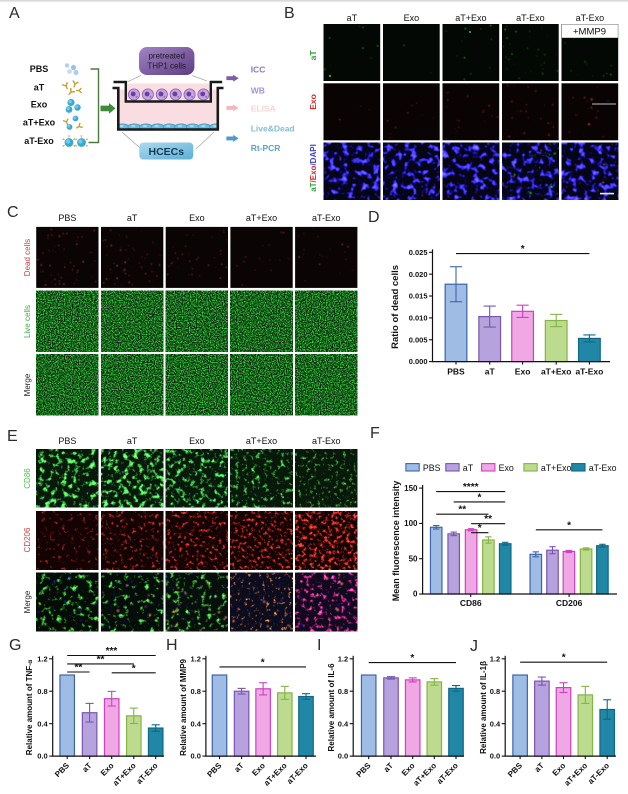 This screenshot has height=794, width=628. What do you see at coordinates (483, 707) in the screenshot?
I see `svg-text: Relative amount of IL-1β` at bounding box center [483, 707].